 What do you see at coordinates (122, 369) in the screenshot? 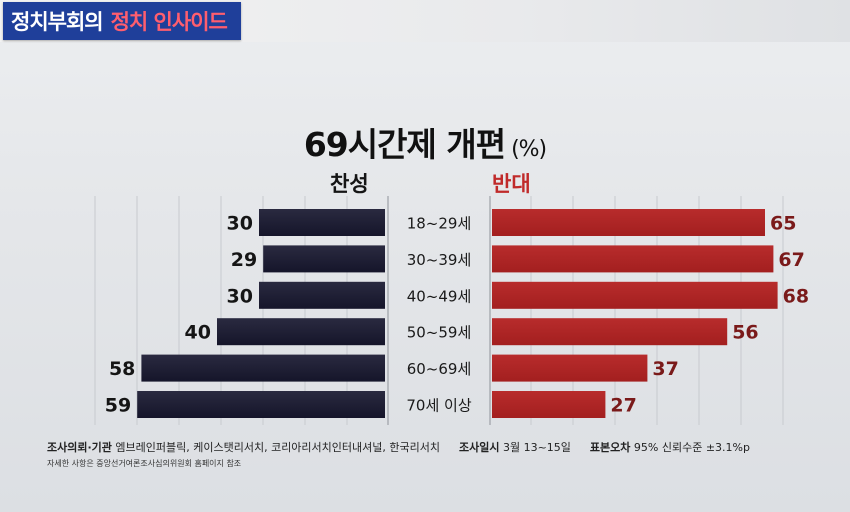
I see `value-label-approve: 58` at bounding box center [122, 369].